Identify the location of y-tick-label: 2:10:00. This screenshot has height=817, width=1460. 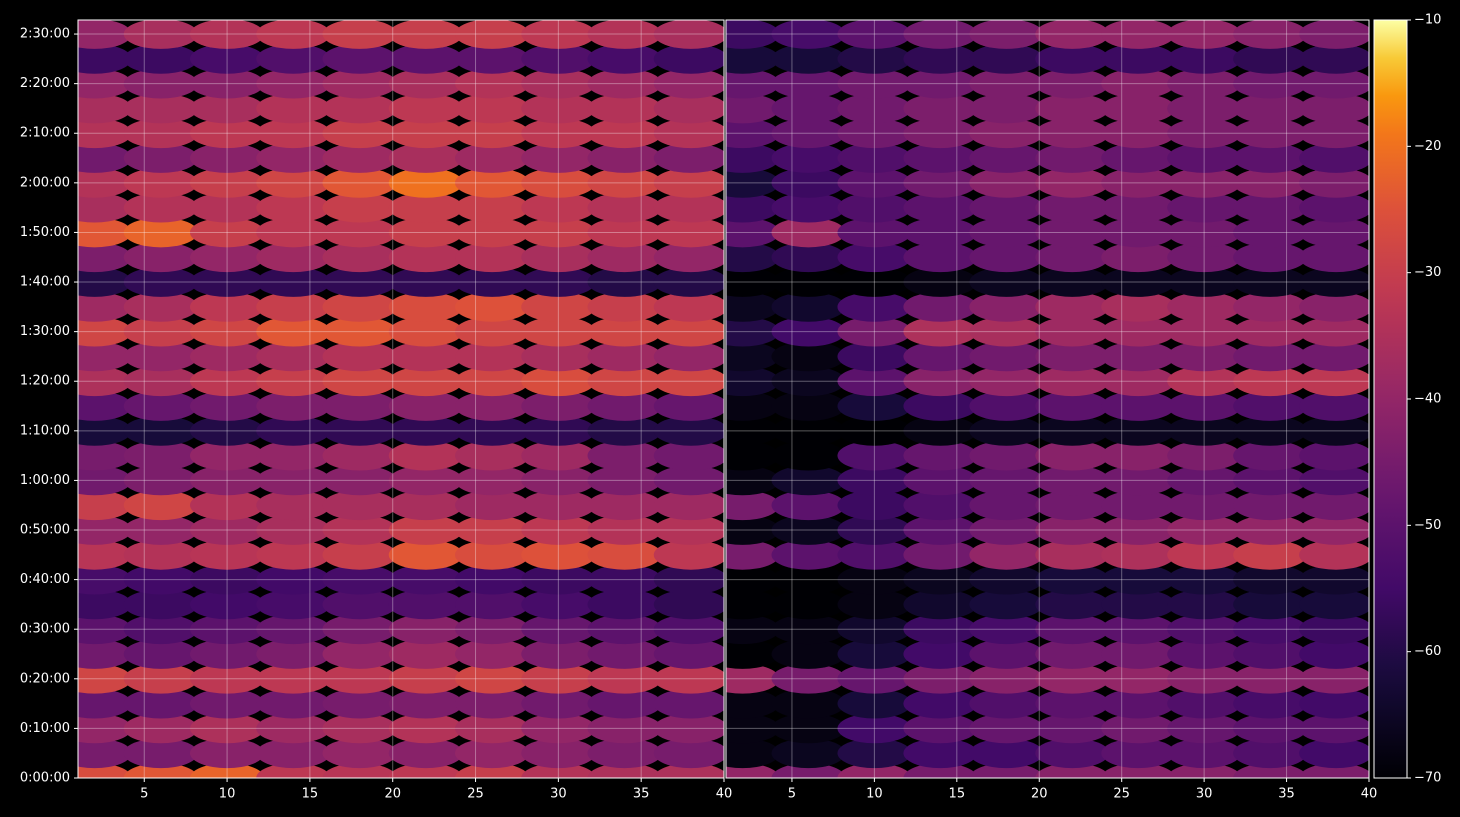
(45, 133).